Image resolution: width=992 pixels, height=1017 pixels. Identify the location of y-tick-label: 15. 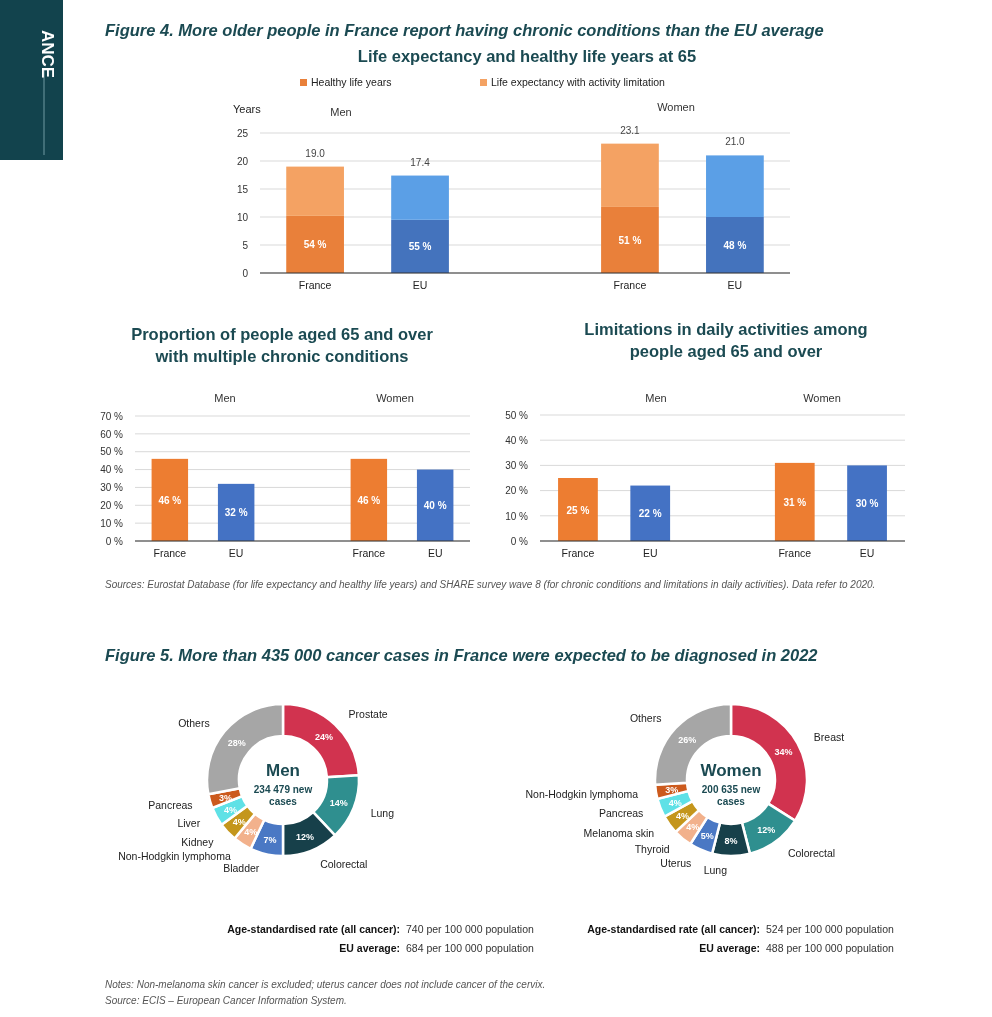
(242, 189).